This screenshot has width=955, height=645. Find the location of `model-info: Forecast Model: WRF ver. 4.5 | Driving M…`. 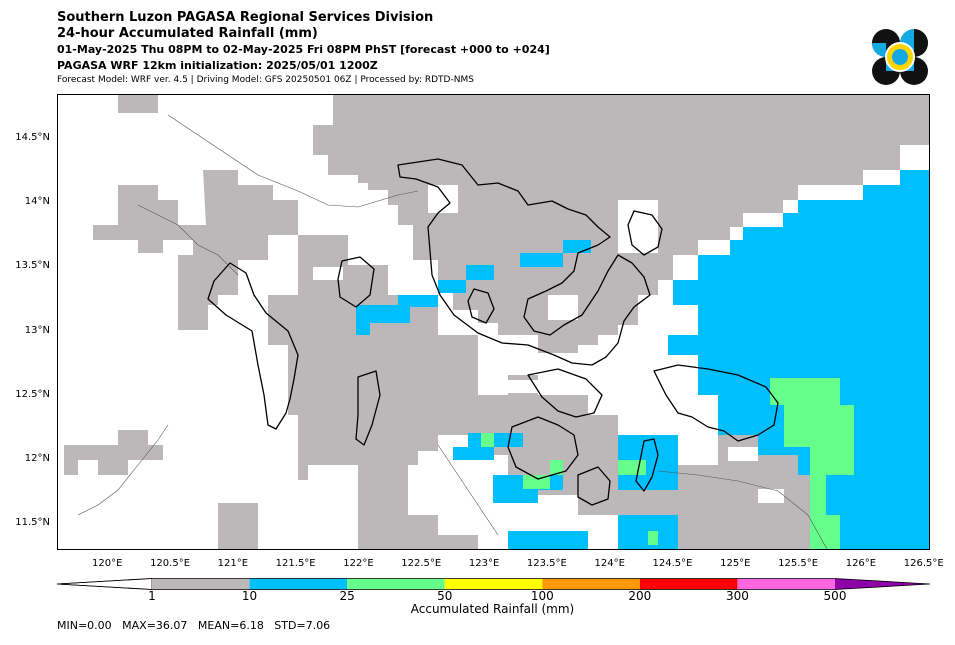

model-info: Forecast Model: WRF ver. 4.5 | Driving M… is located at coordinates (265, 80).